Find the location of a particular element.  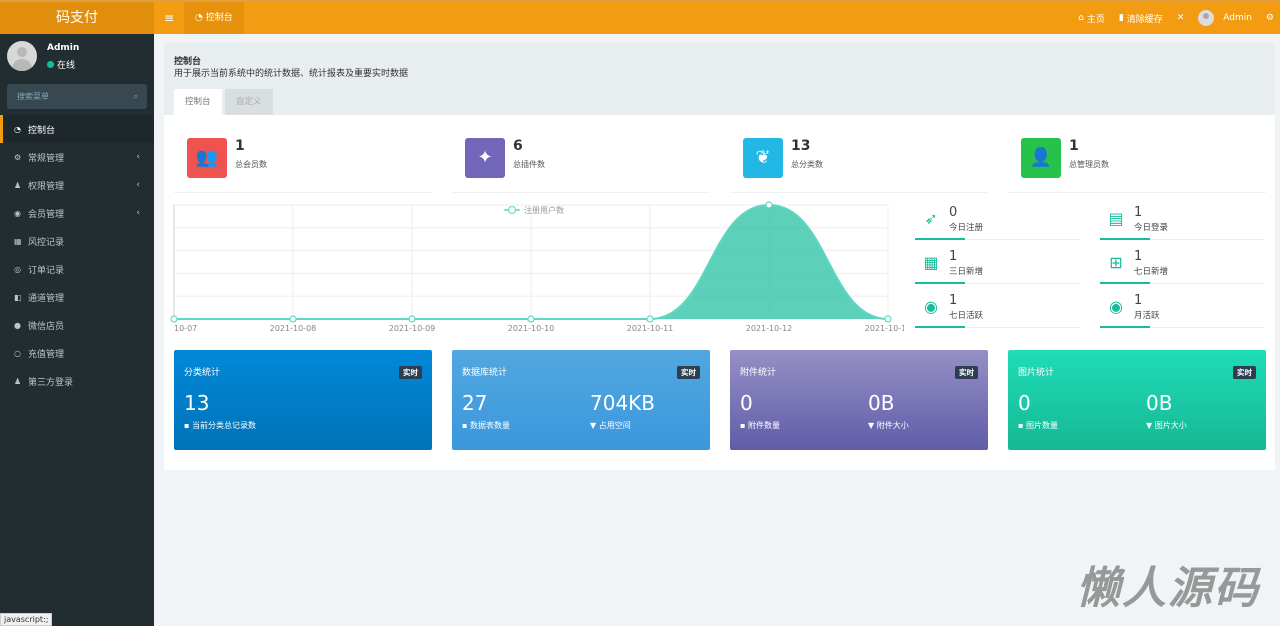

mini-stat-label: 七日新增 is located at coordinates (1151, 272).